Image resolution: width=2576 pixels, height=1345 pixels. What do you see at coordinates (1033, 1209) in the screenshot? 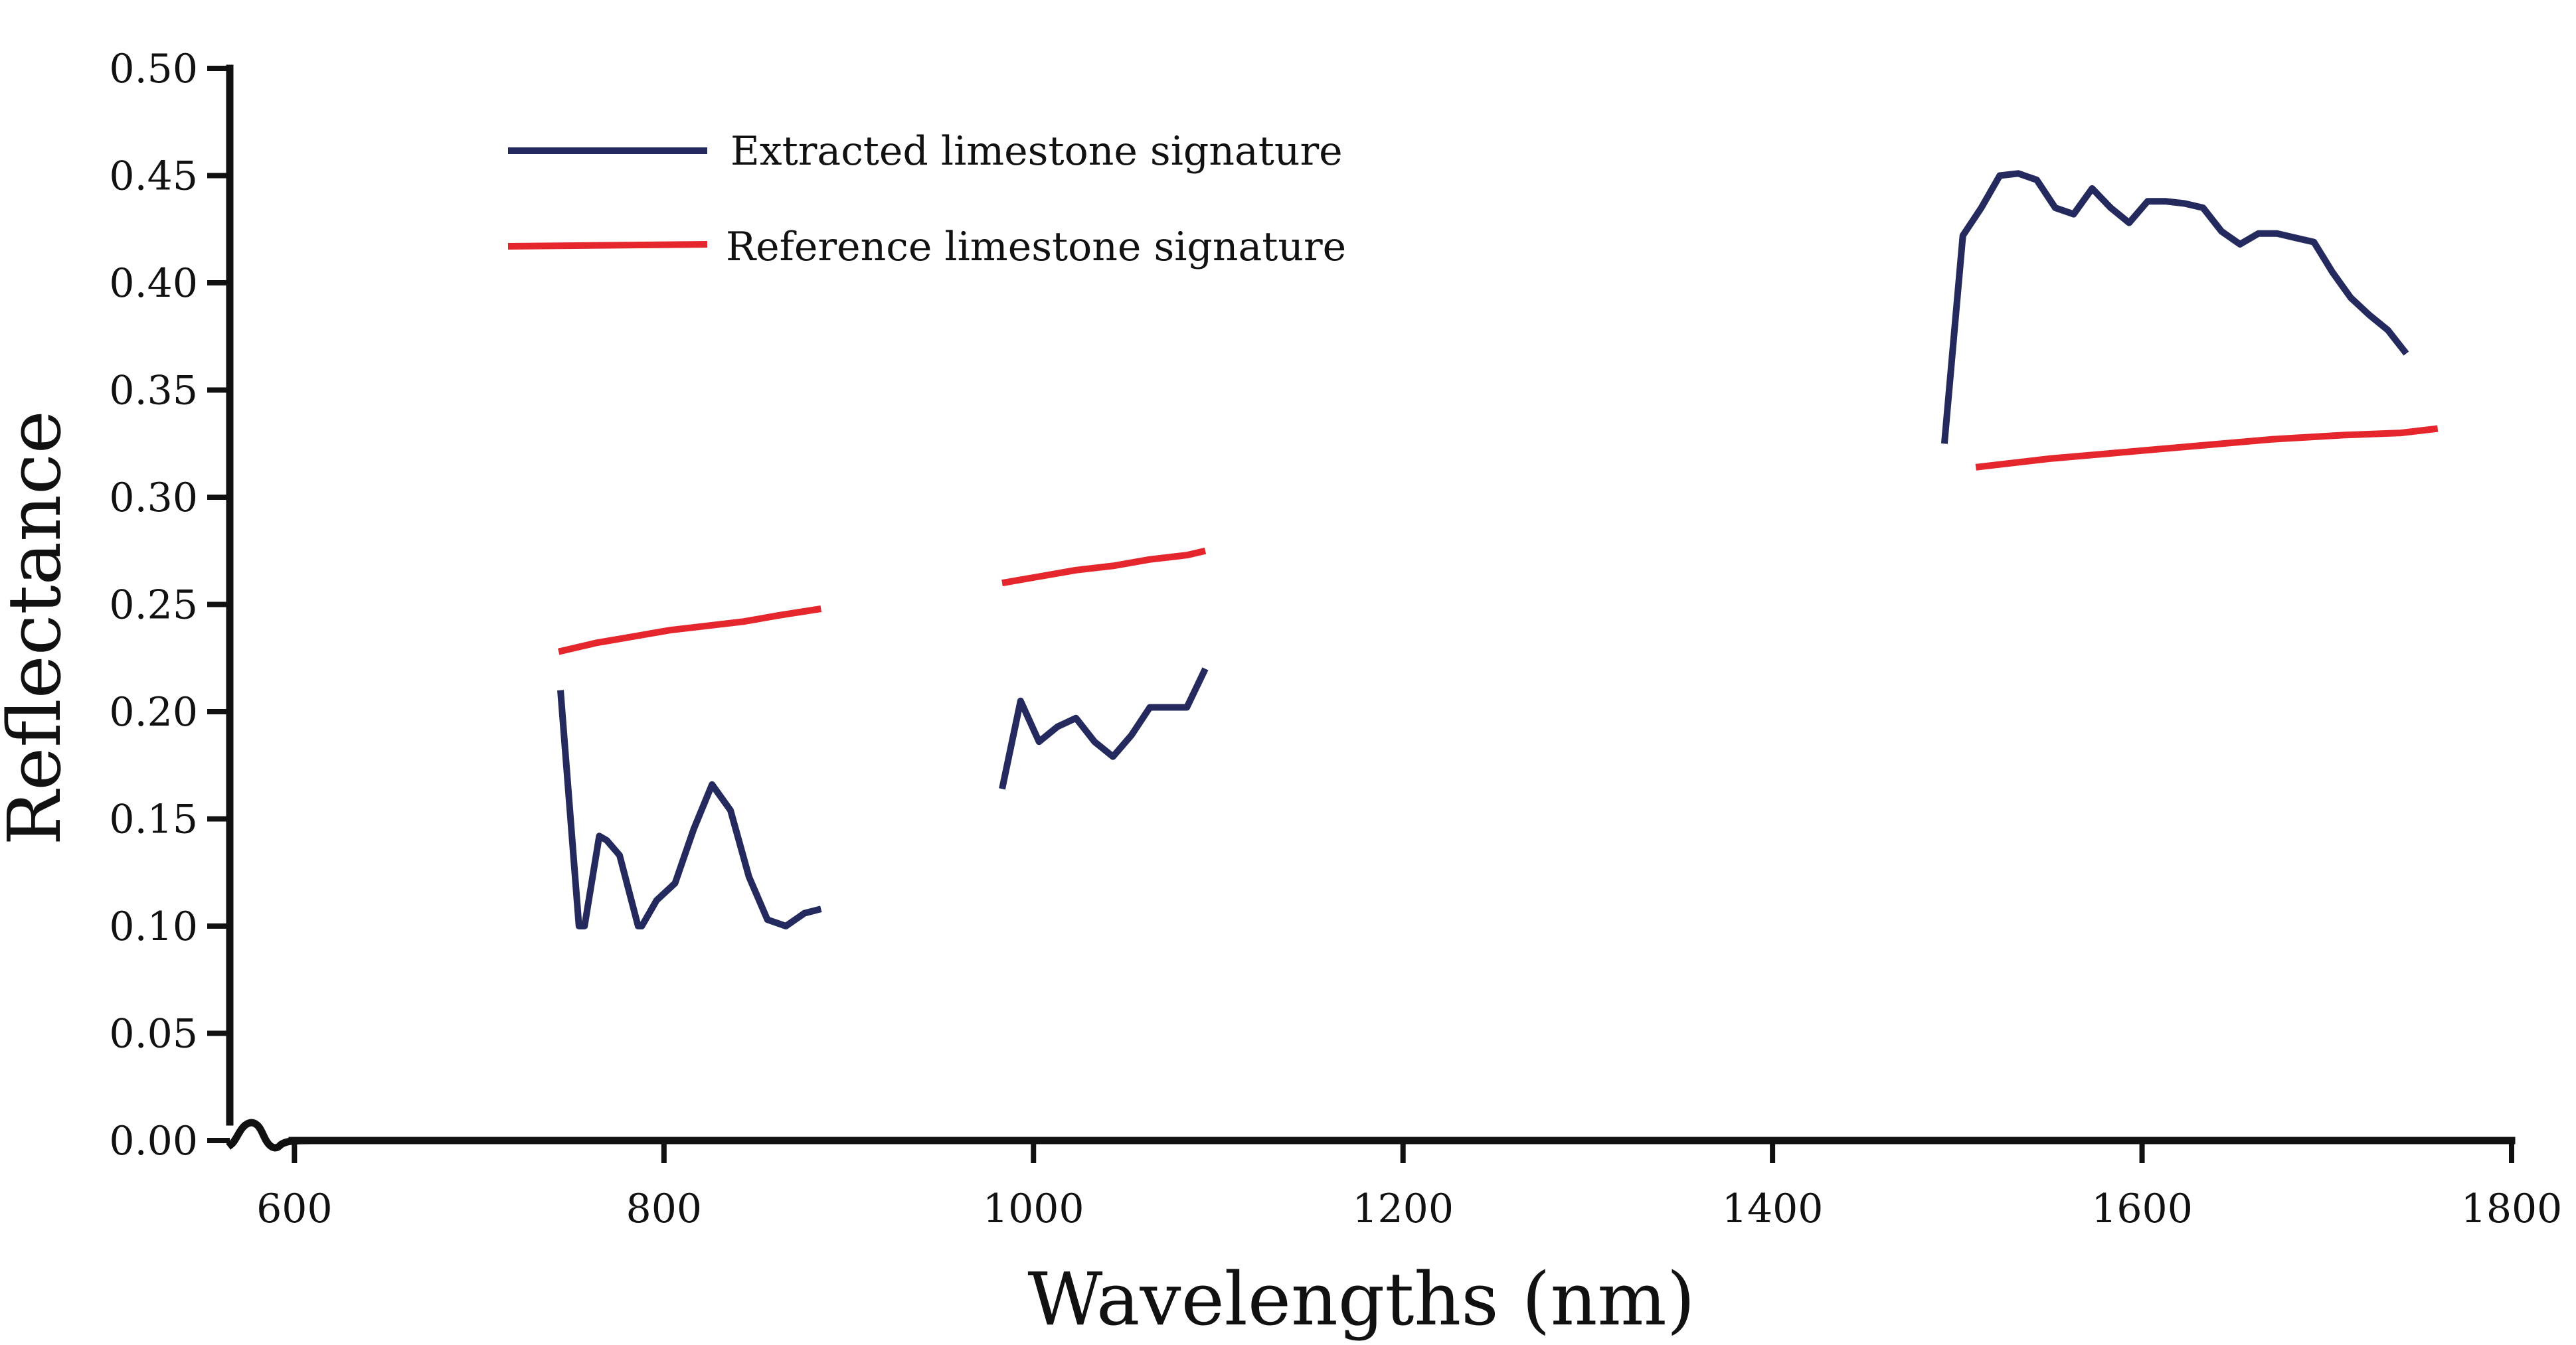
I see `x-tick-label: 1000` at bounding box center [1033, 1209].